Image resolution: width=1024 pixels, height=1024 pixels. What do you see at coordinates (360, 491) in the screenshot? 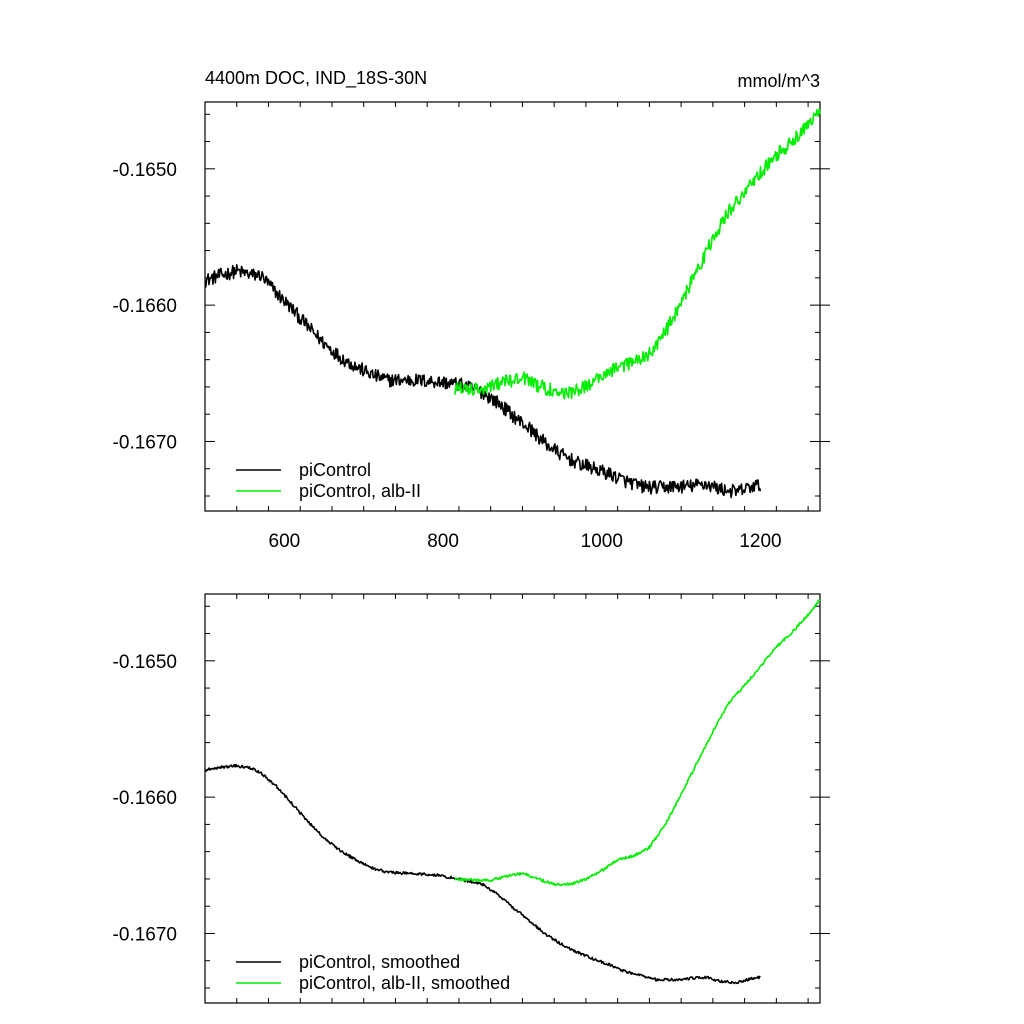
I see `legend-label-2: piControl, alb-II` at bounding box center [360, 491].